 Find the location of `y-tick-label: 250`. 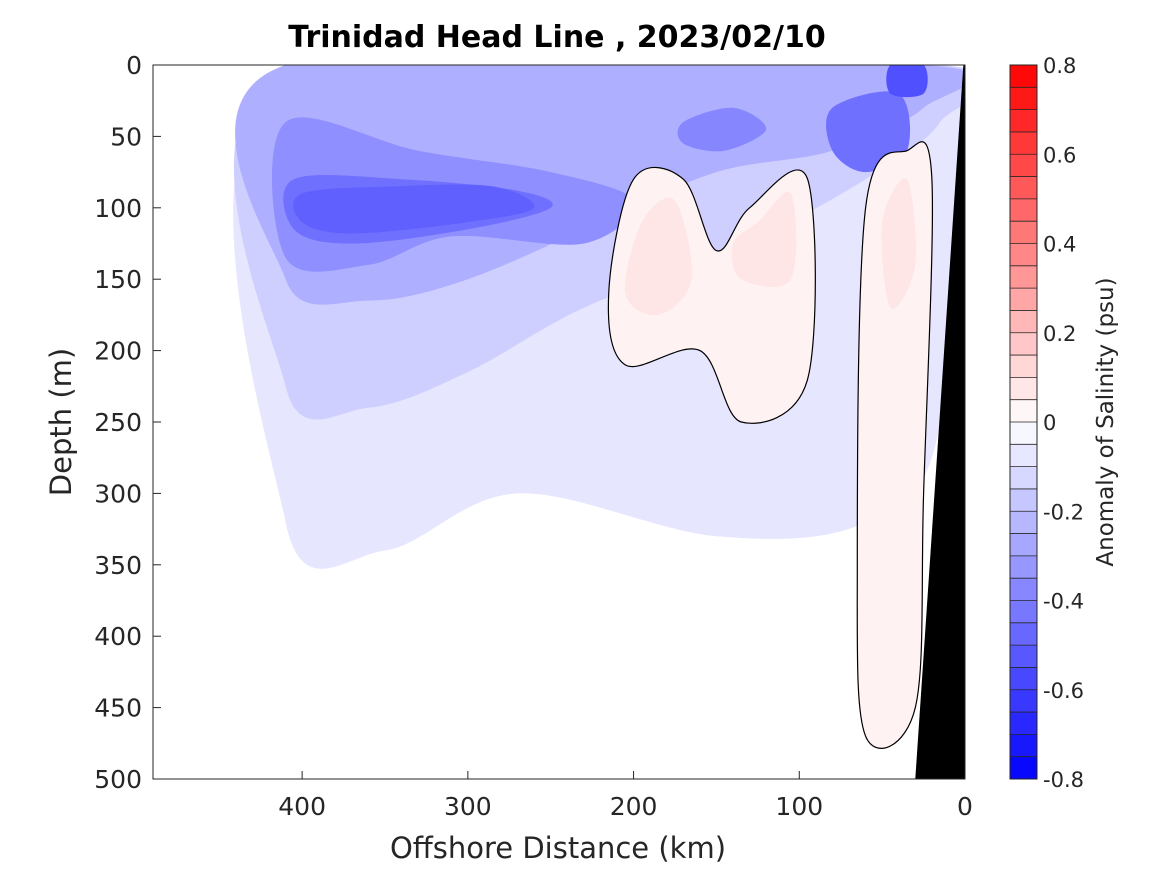

y-tick-label: 250 is located at coordinates (118, 422).